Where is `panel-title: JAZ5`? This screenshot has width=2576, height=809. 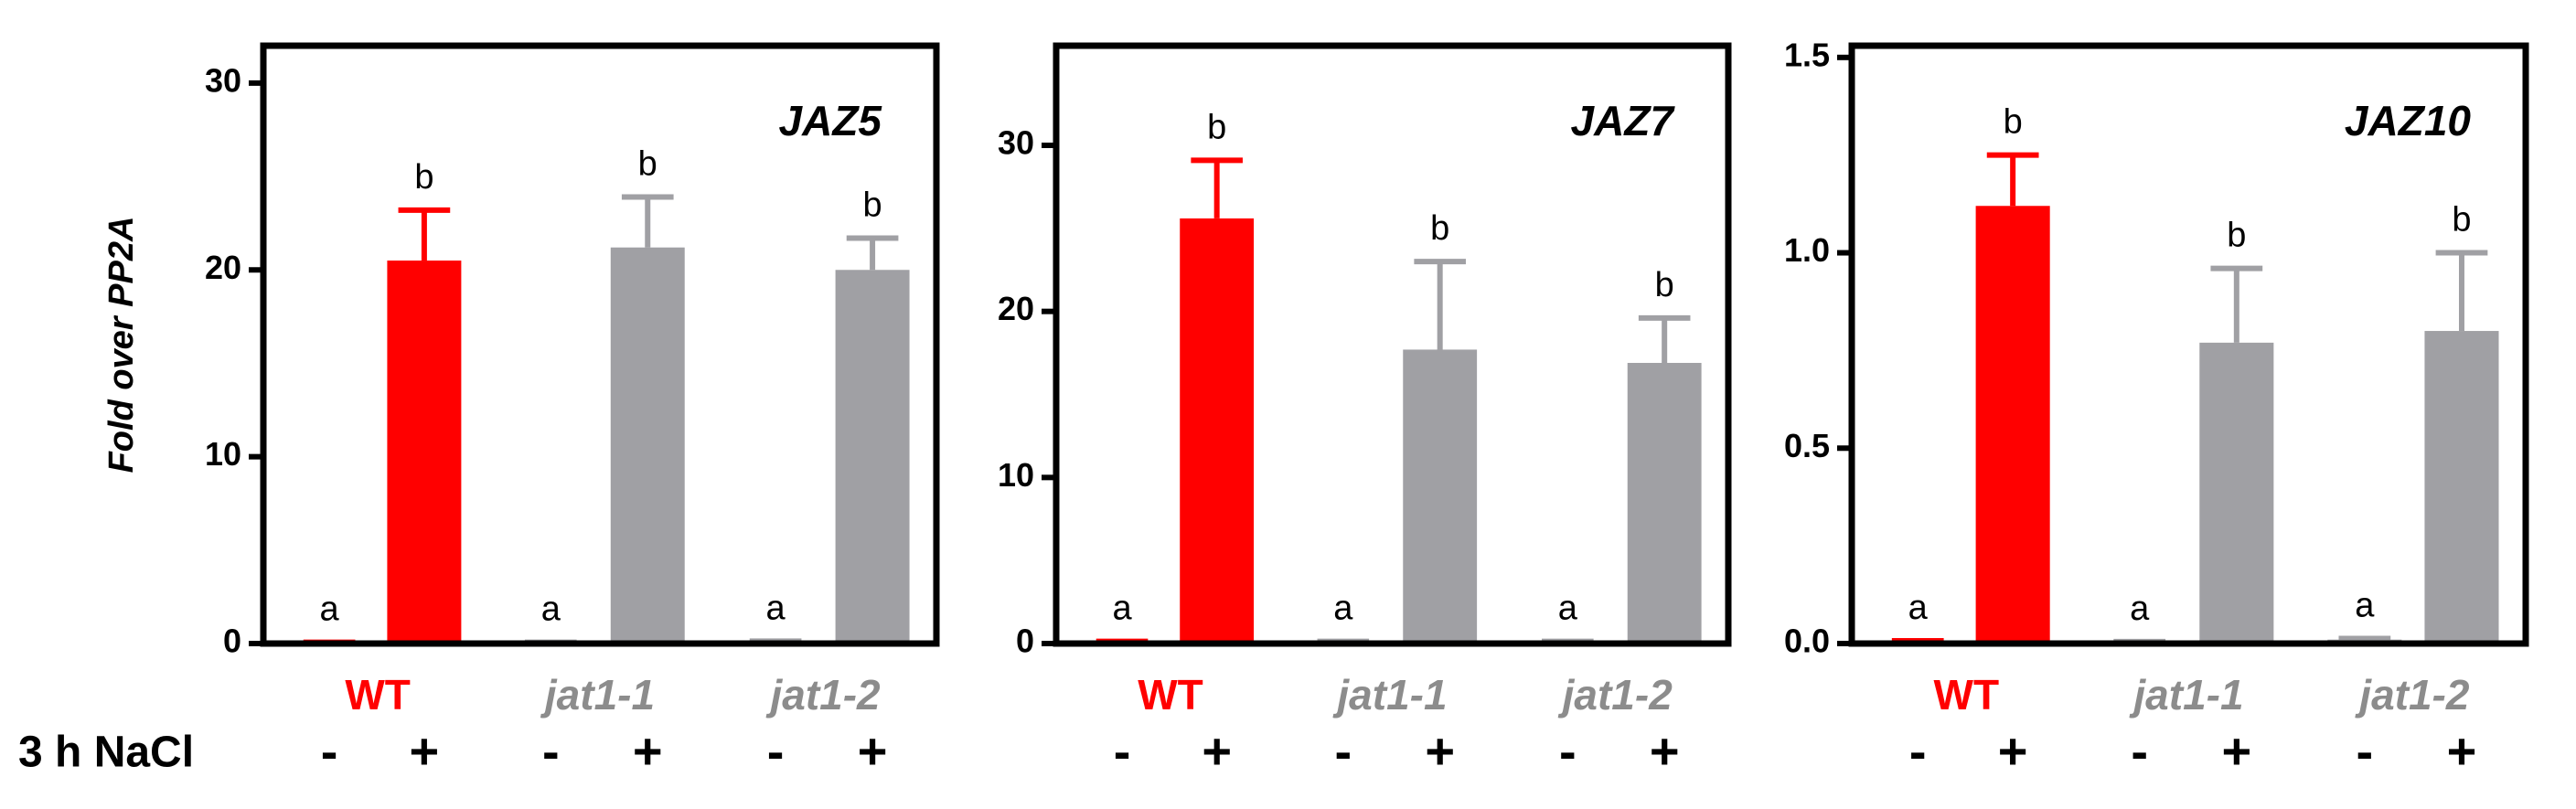 panel-title: JAZ5 is located at coordinates (831, 121).